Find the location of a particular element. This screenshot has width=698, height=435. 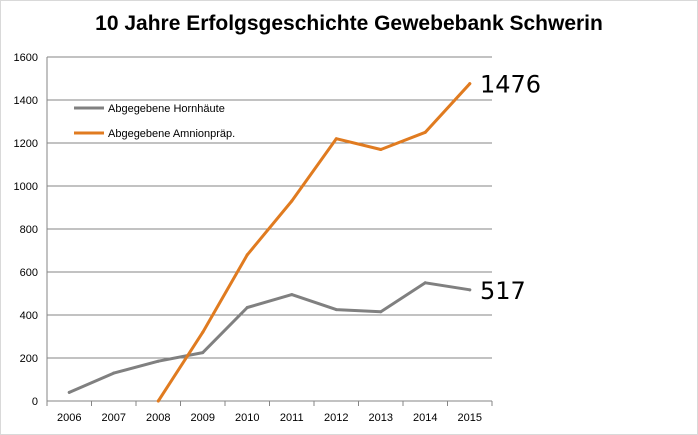

data-point-0-2008 is located at coordinates (158, 361).